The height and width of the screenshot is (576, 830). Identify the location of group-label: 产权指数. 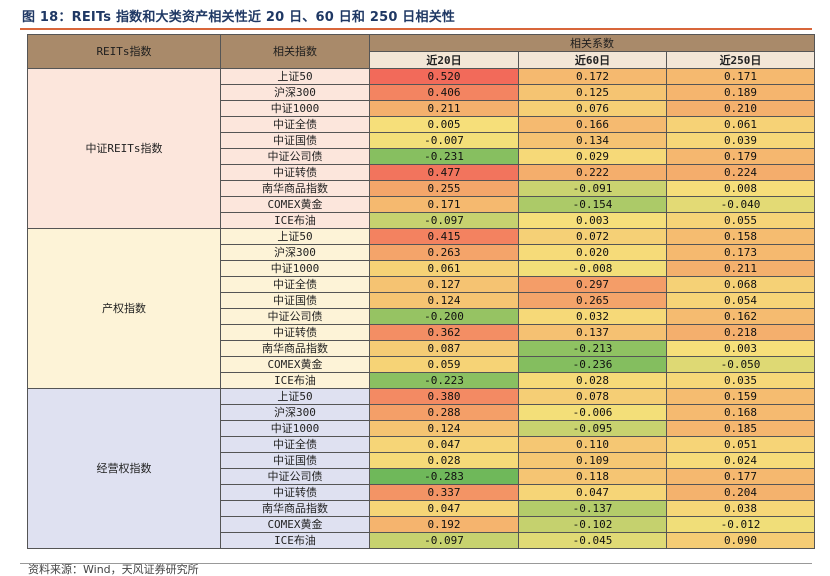
(124, 308).